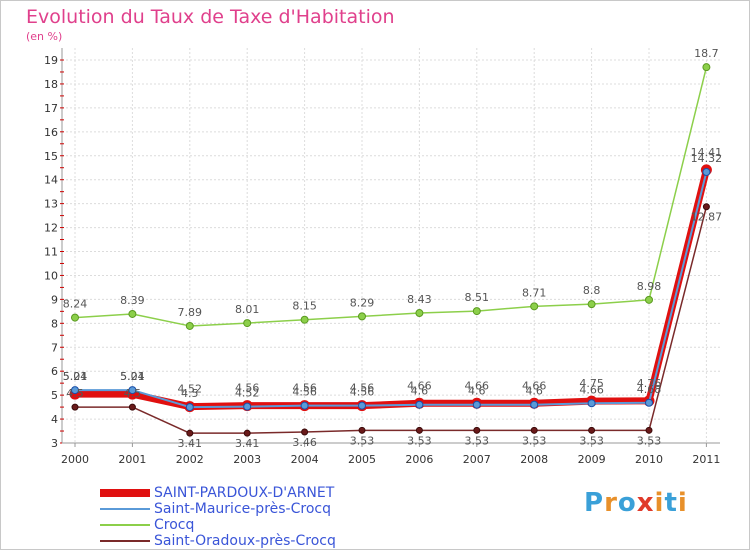  Describe the element at coordinates (706, 53) in the screenshot. I see `data-label: 18.7` at that location.